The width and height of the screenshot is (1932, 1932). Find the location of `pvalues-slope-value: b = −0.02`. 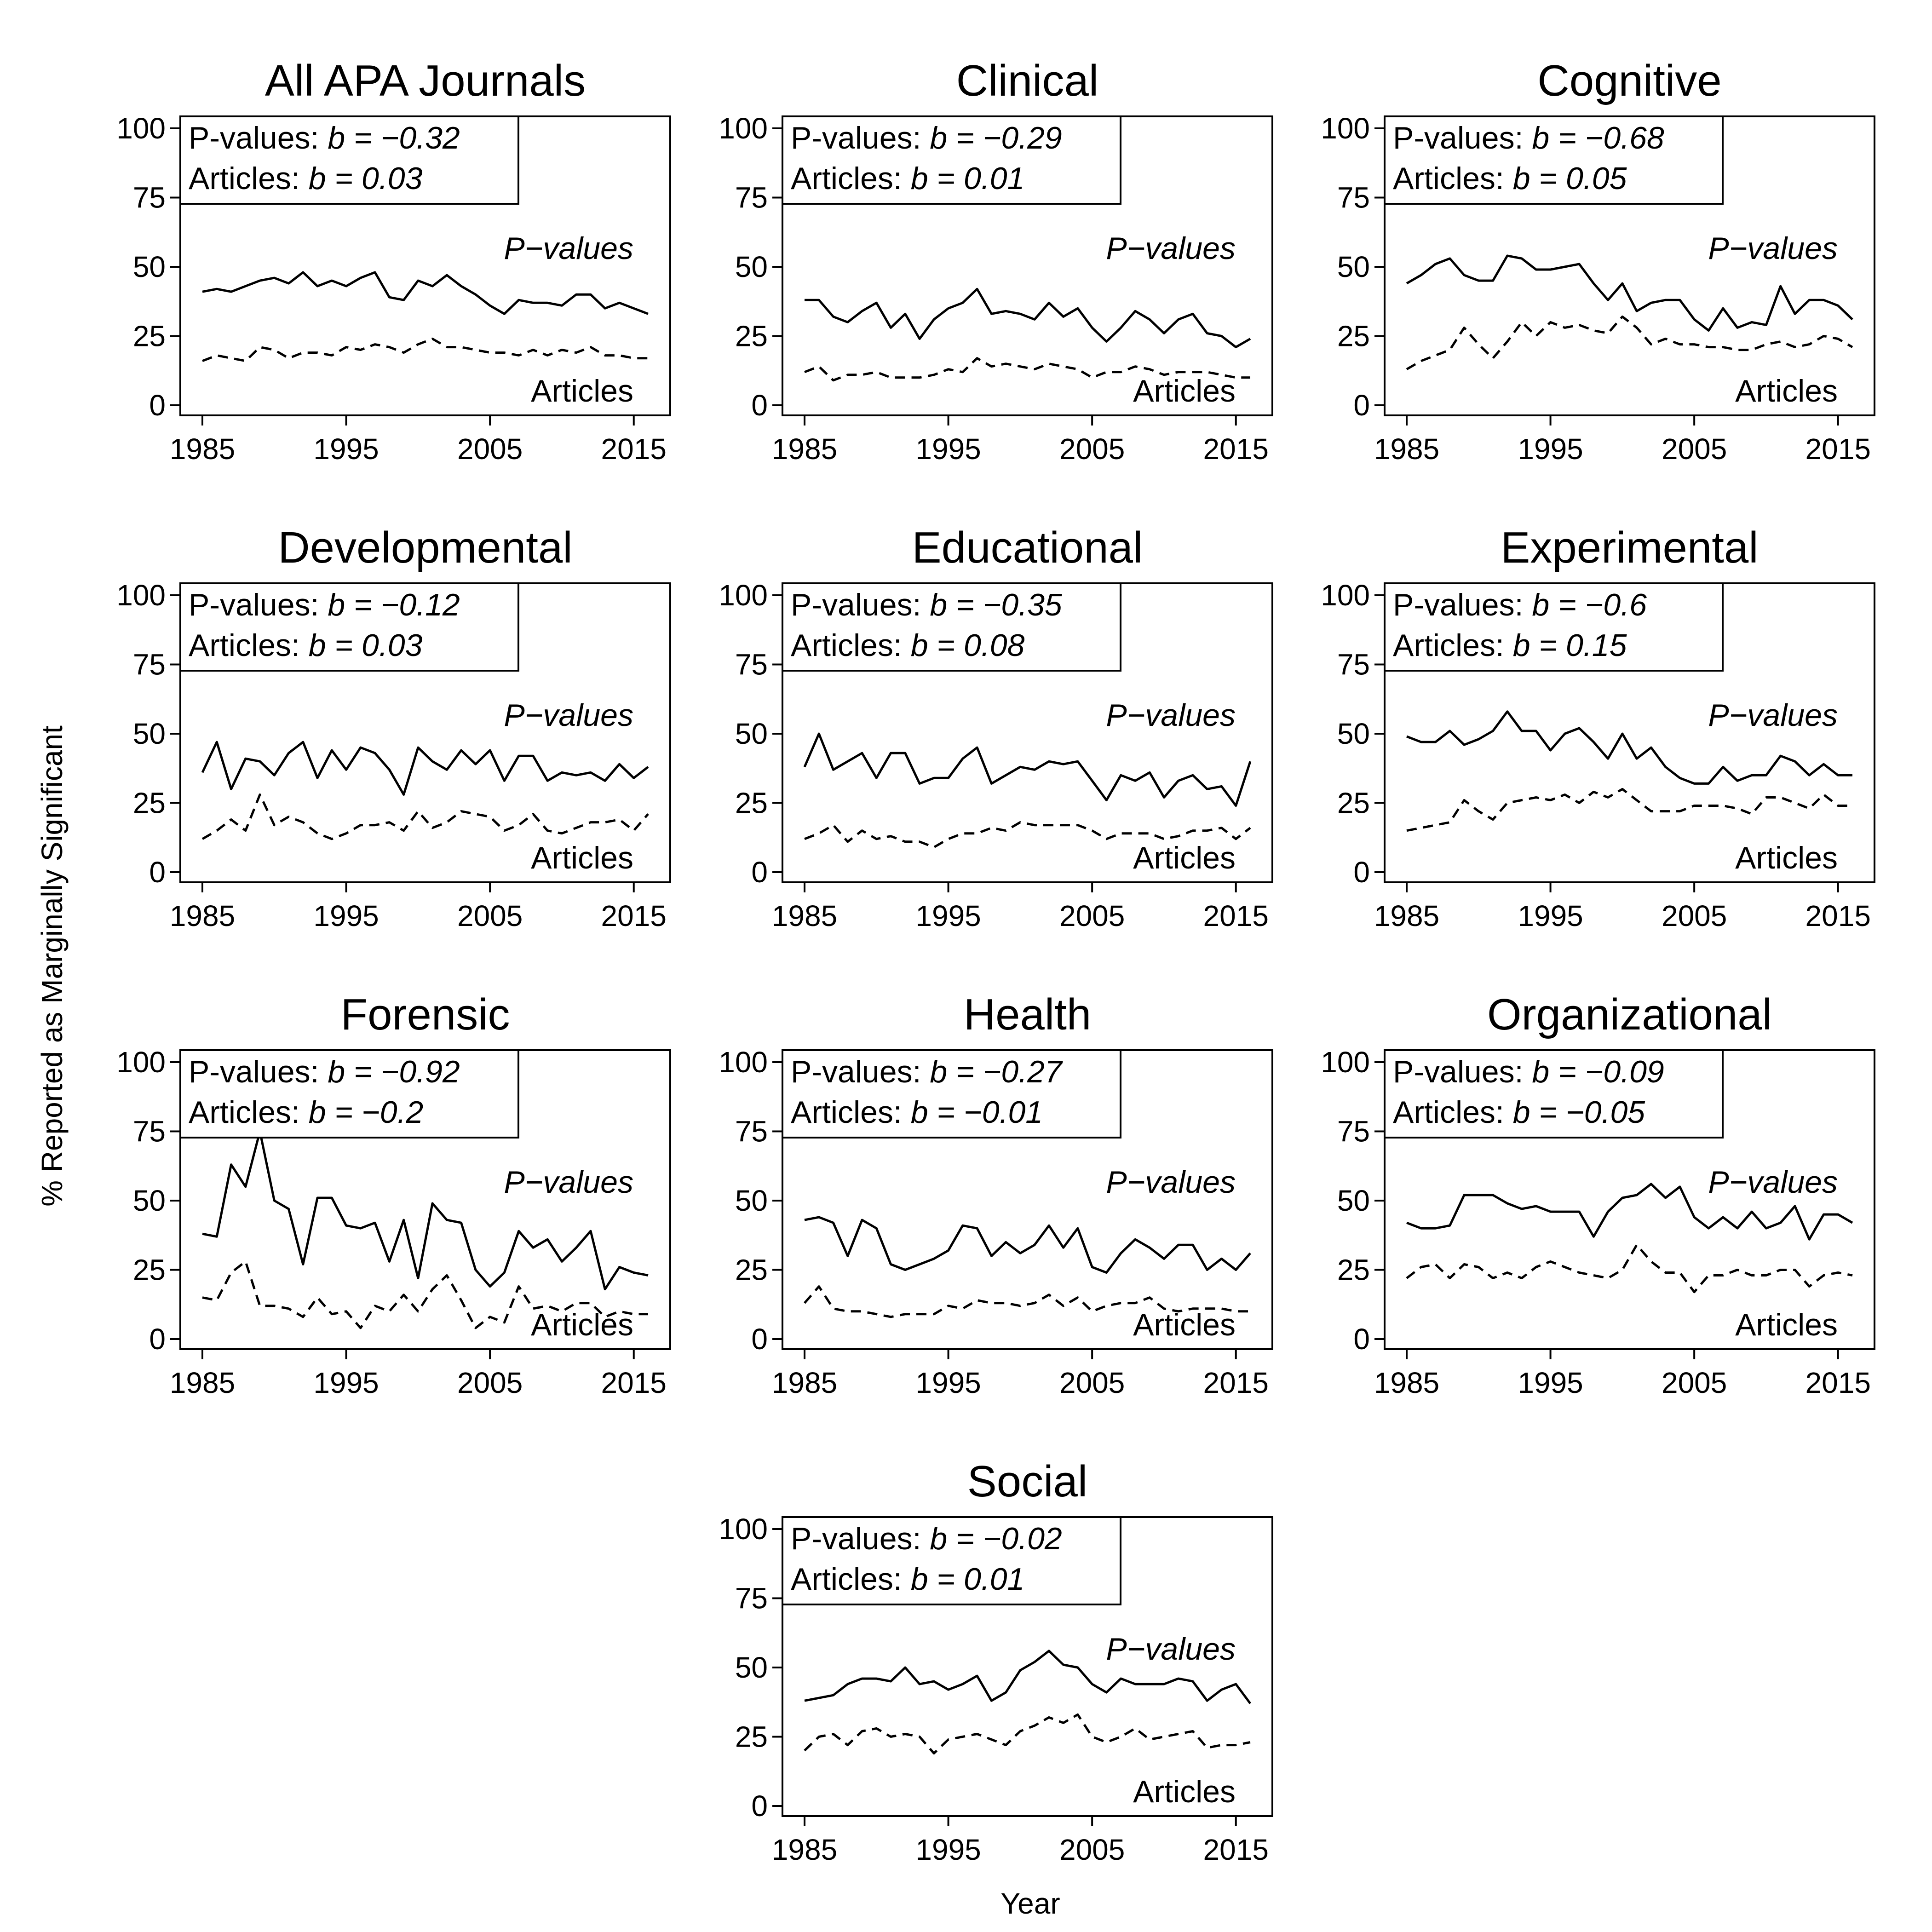

pvalues-slope-value: b = −0.02 is located at coordinates (996, 1538).